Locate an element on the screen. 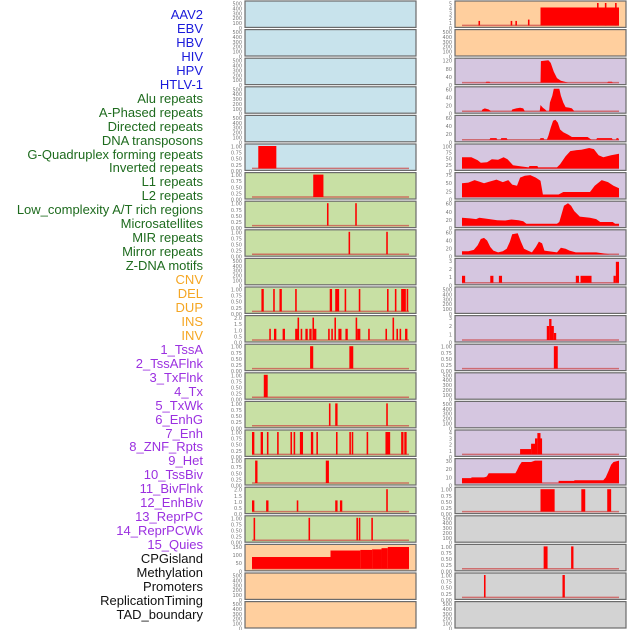 This screenshot has height=630, width=630. track-label: Directed repeats is located at coordinates (155, 126).